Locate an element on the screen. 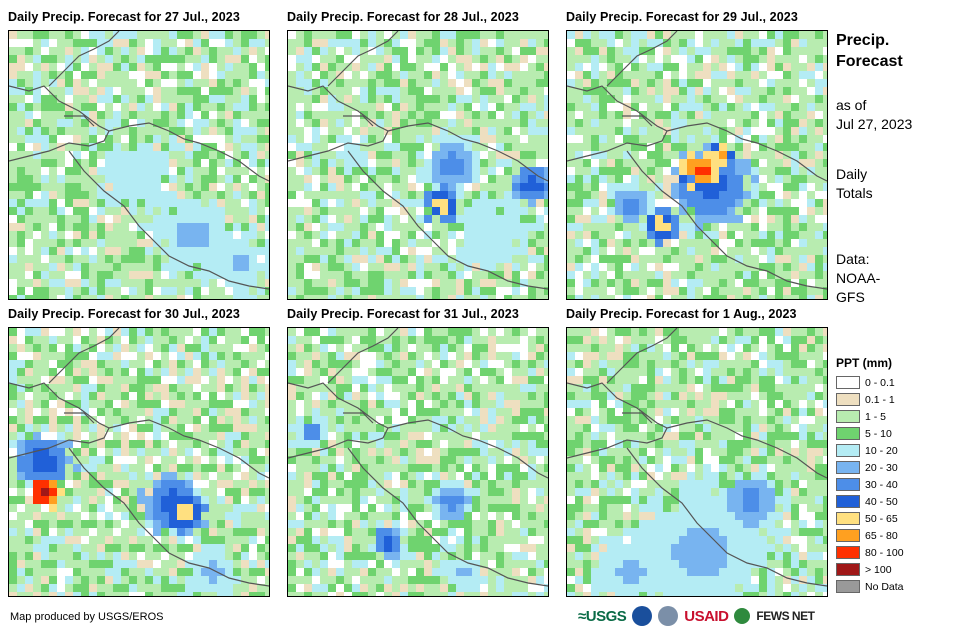 This screenshot has height=635, width=970. daily-label: Daily is located at coordinates (852, 174).